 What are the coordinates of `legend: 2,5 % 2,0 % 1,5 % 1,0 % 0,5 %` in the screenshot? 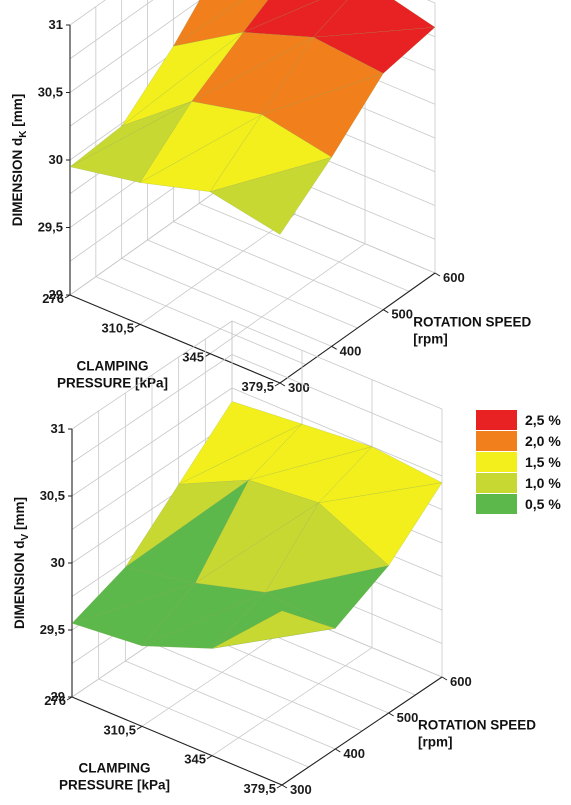 It's located at (518, 462).